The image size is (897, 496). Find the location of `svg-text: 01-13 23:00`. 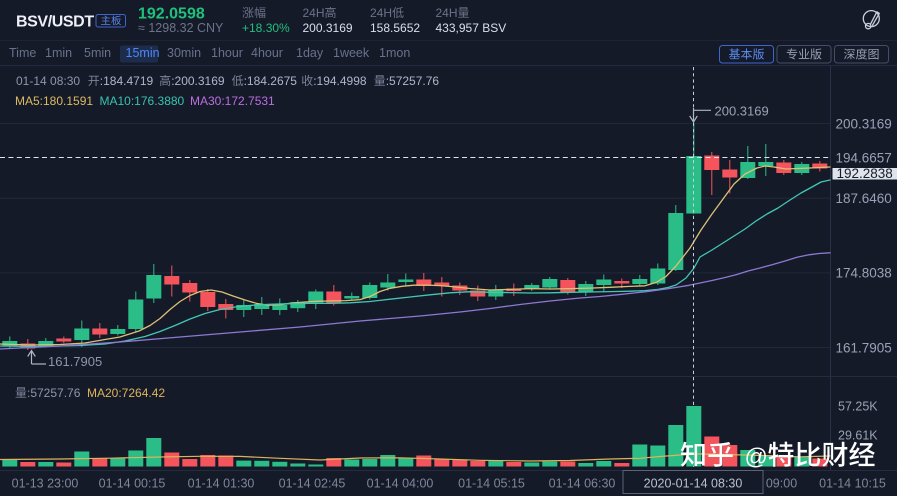

svg-text: 01-13 23:00 is located at coordinates (45, 484).